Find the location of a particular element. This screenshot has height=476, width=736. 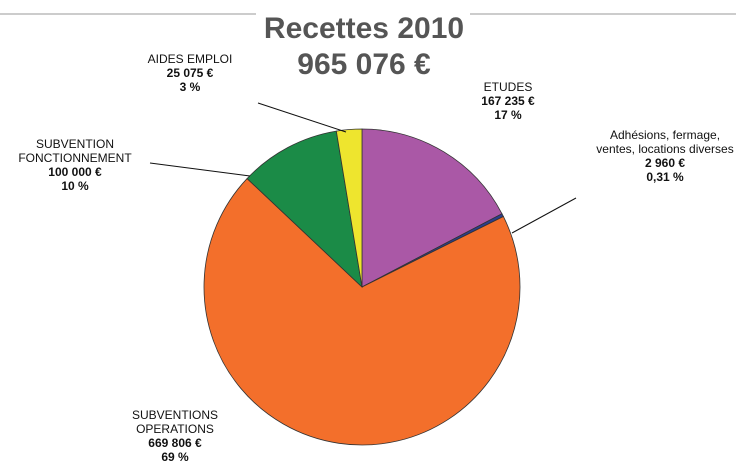

chart-title: Recettes 2010 is located at coordinates (364, 28).